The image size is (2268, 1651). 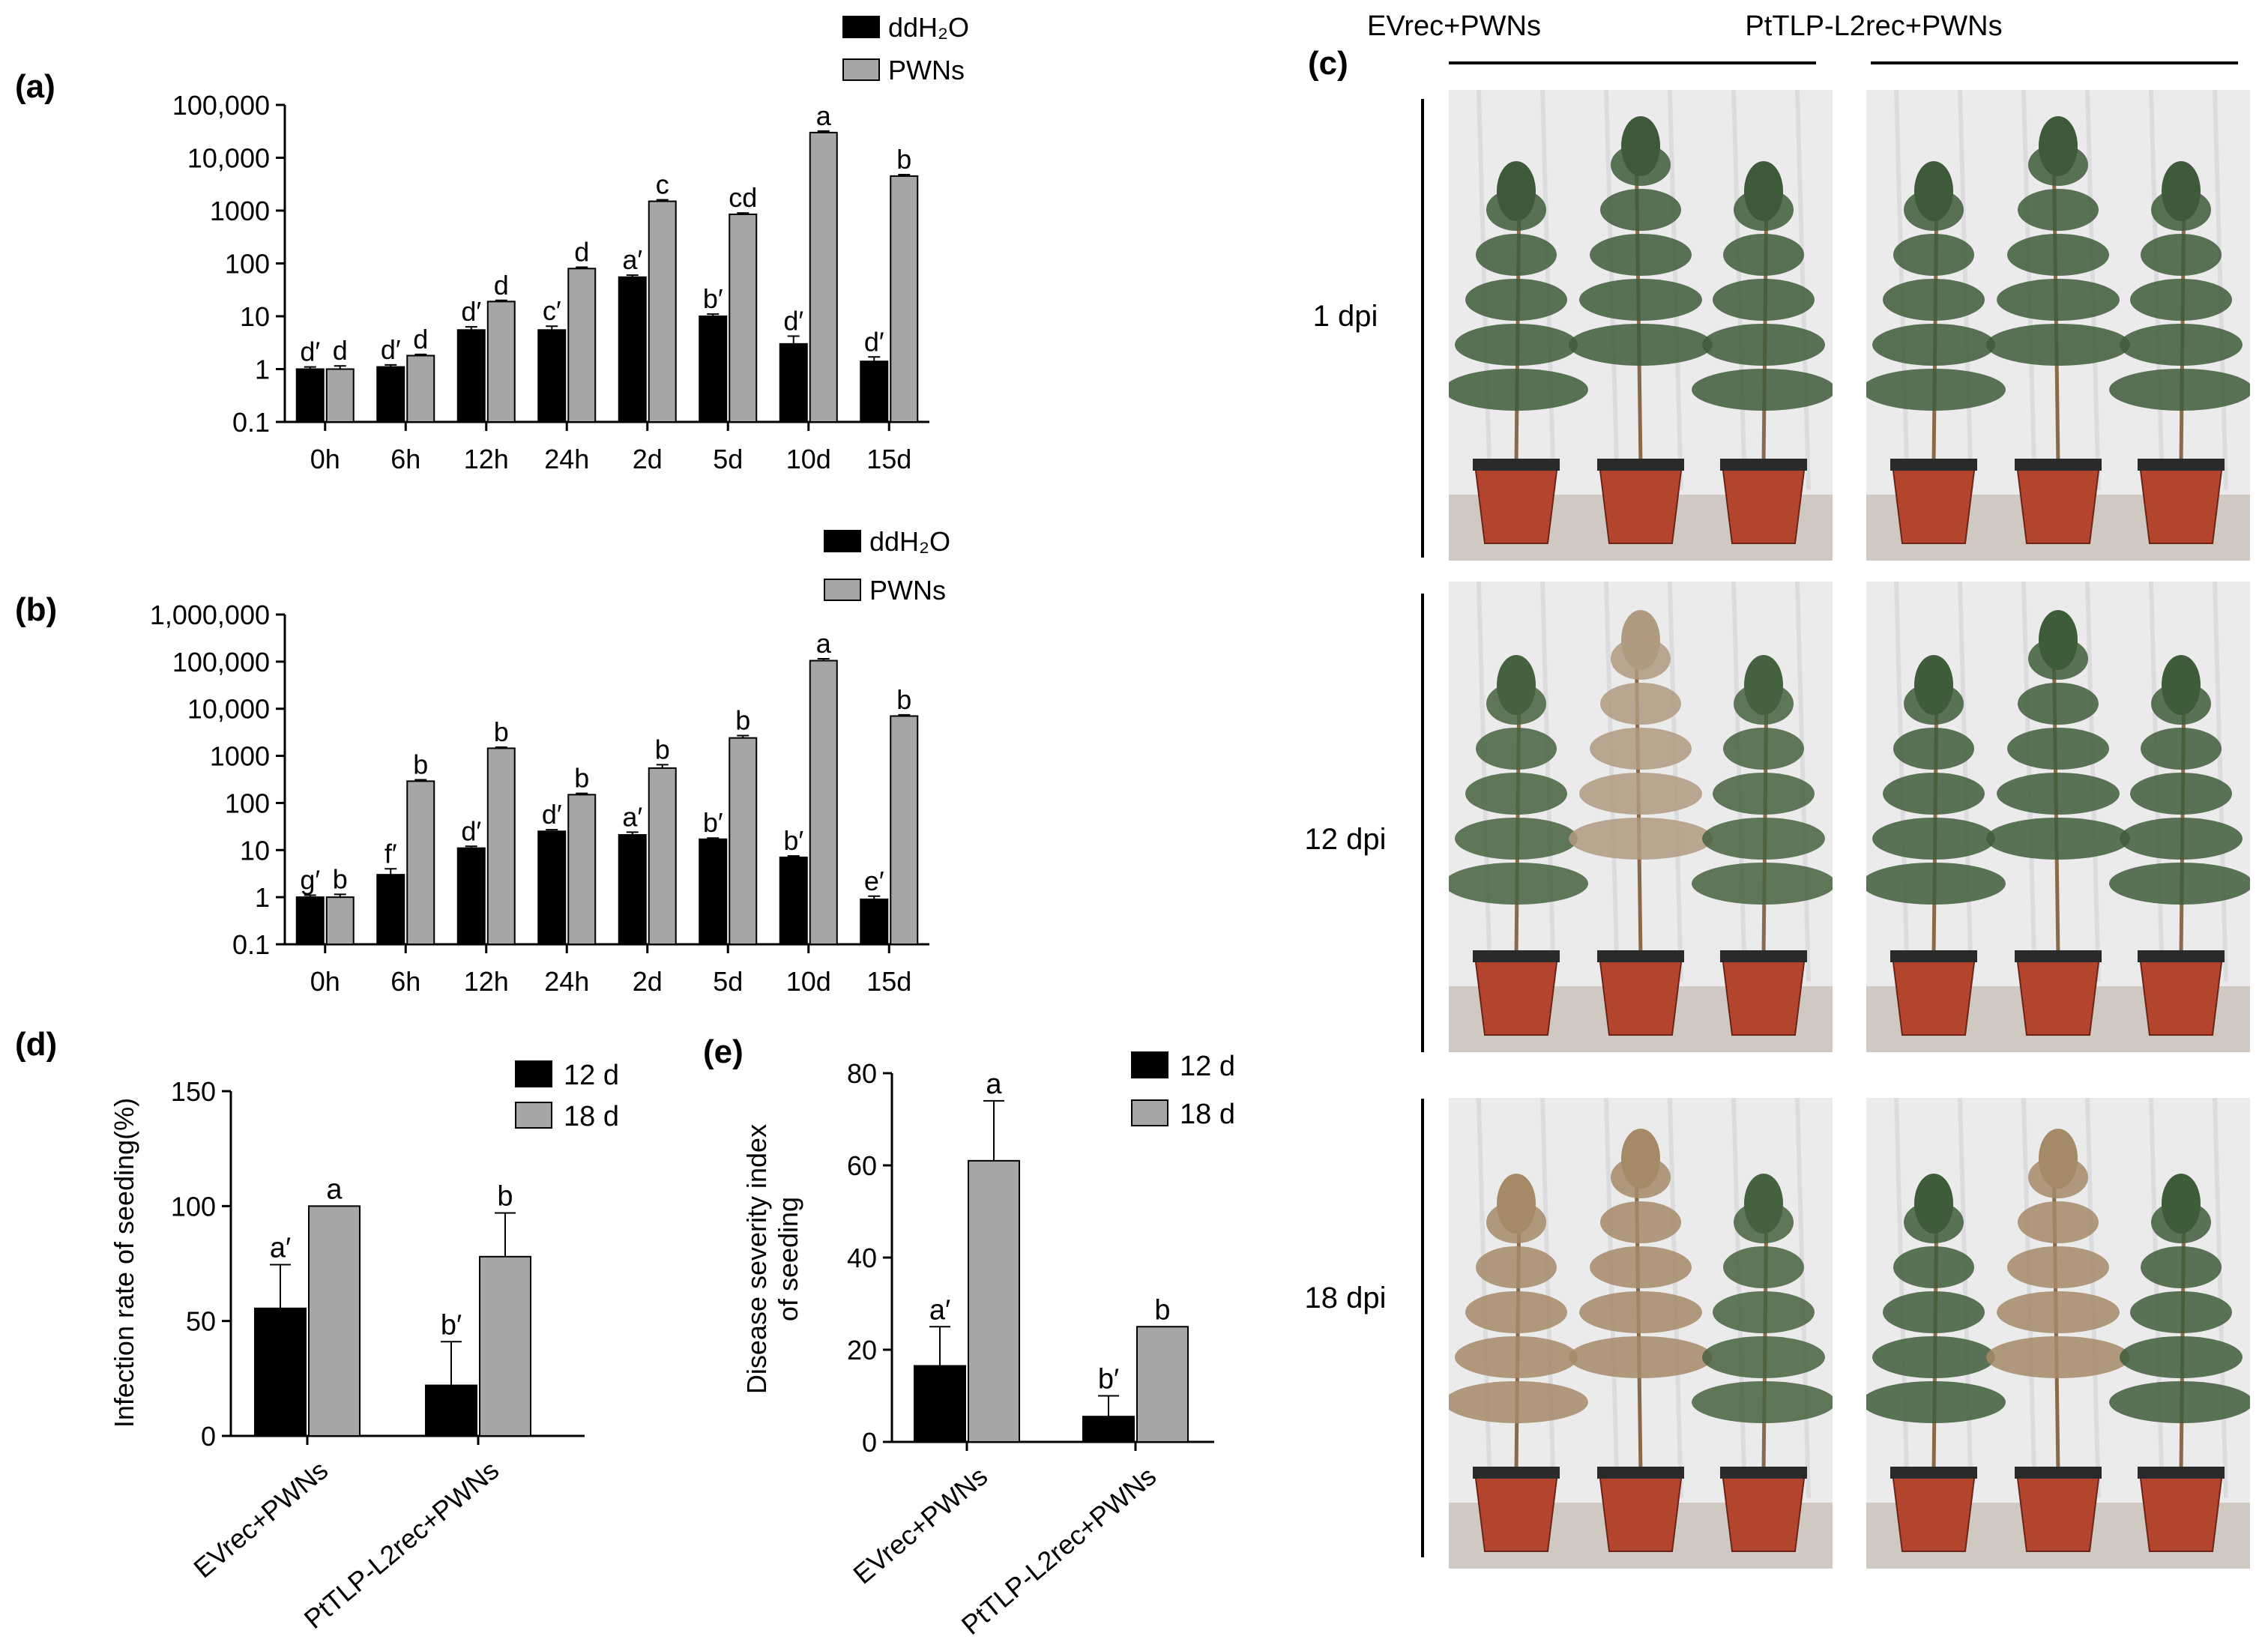 What do you see at coordinates (36, 609) in the screenshot?
I see `panel-label: (b)` at bounding box center [36, 609].